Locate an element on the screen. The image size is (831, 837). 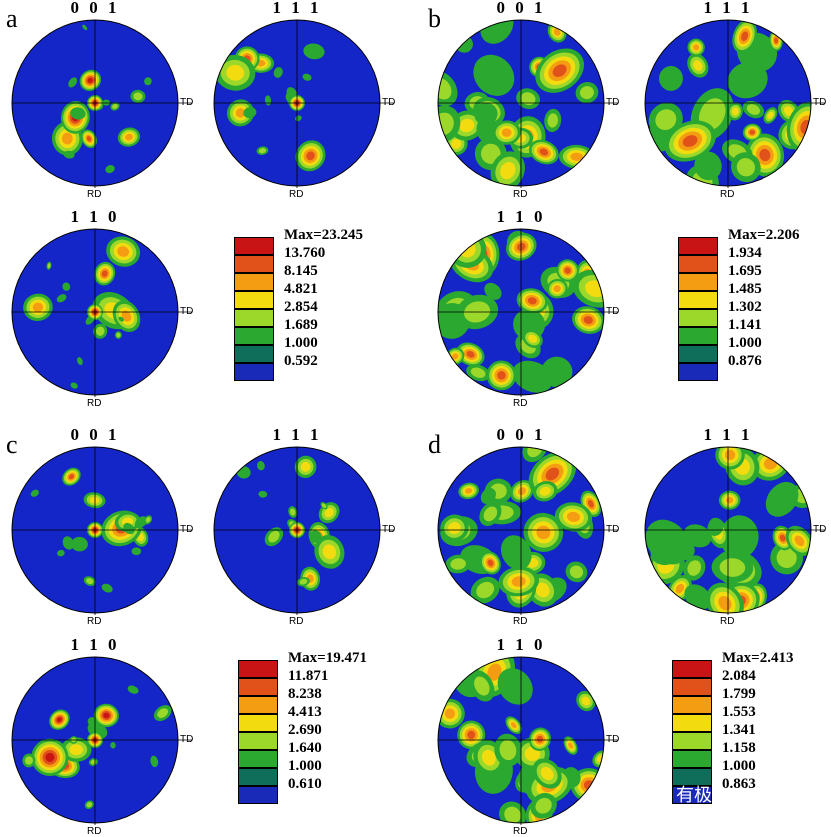
legend-level-label: 1.640 is located at coordinates (305, 748).